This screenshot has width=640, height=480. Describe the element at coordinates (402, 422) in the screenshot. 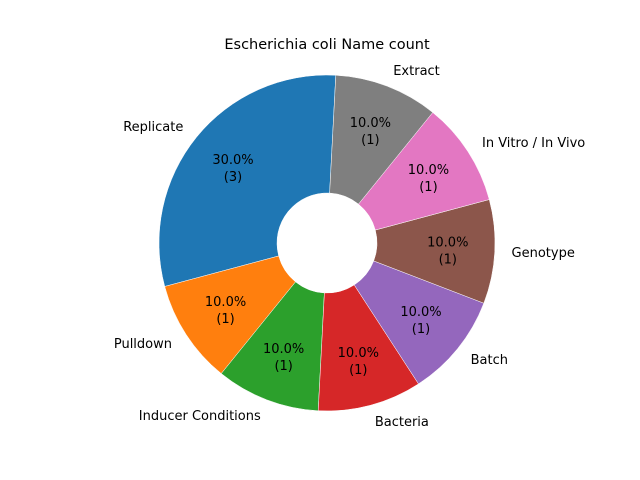

I see `slice-category-label: Bacteria` at that location.